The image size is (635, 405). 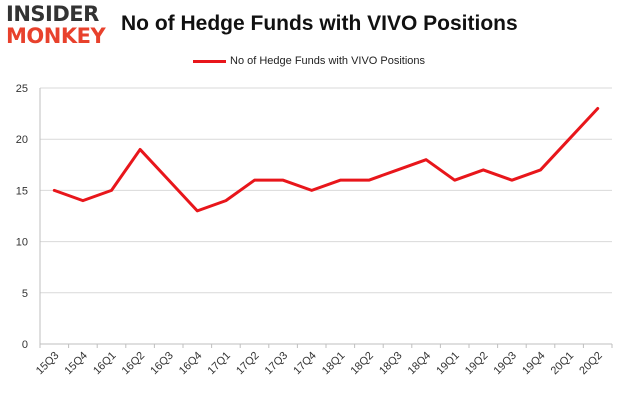 What do you see at coordinates (420, 364) in the screenshot?
I see `x-tick-label: 18Q4` at bounding box center [420, 364].